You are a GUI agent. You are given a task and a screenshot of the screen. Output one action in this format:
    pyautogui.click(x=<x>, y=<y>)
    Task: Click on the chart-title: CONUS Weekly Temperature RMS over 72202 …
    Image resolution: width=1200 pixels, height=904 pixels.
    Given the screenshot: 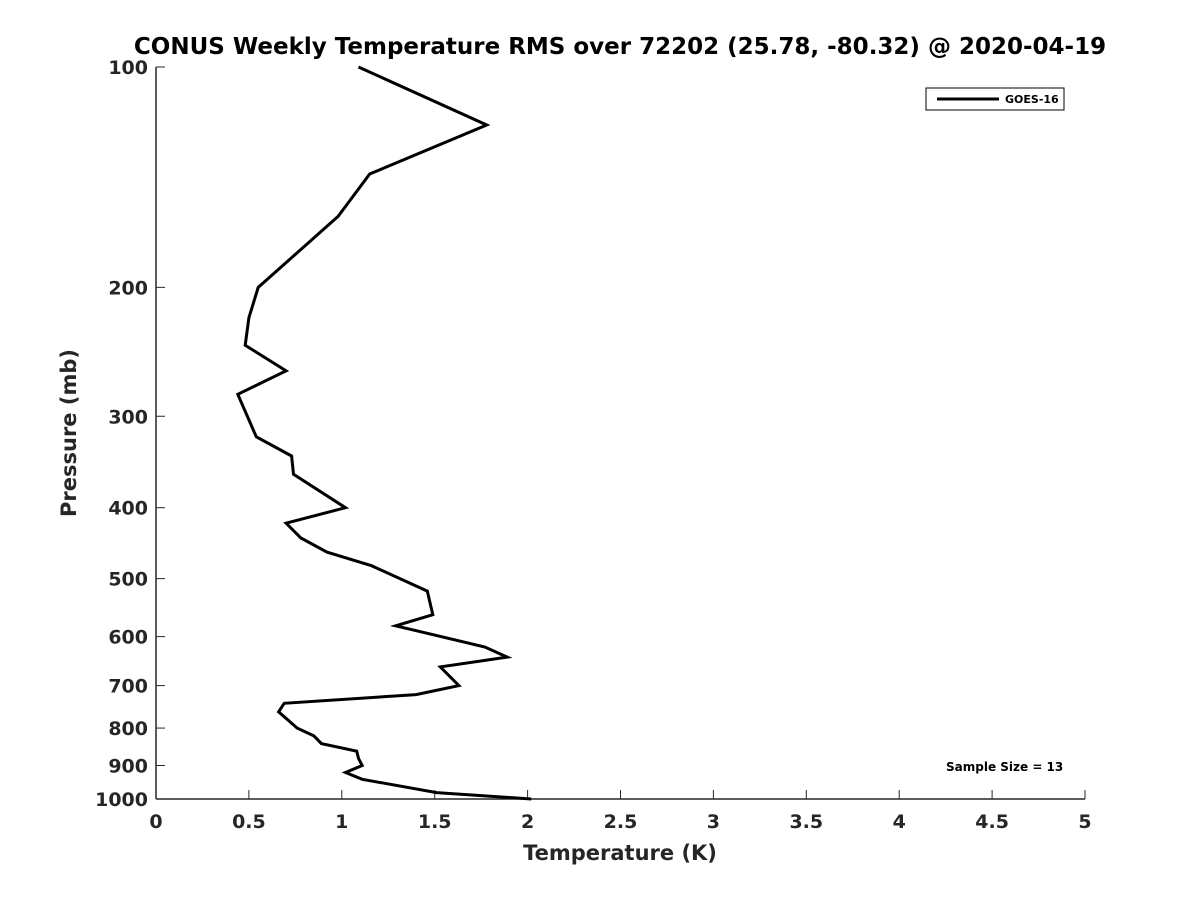 What is the action you would take?
    pyautogui.click(x=620, y=47)
    